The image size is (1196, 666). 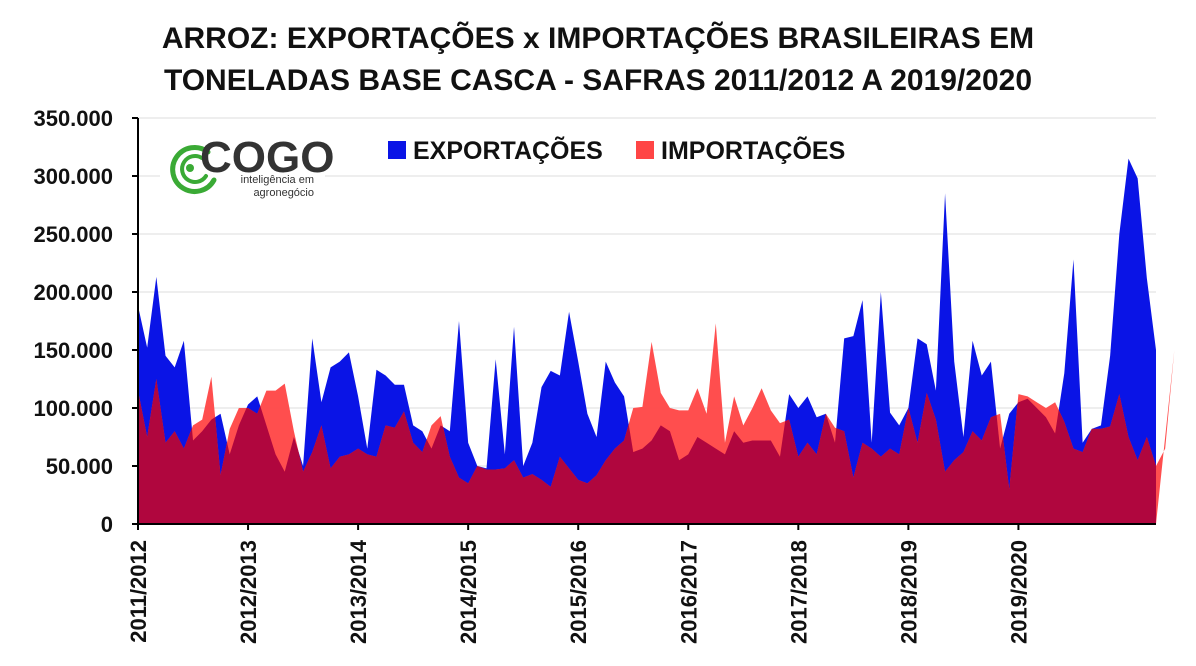 What do you see at coordinates (73, 408) in the screenshot?
I see `y-tick-label: 100.000` at bounding box center [73, 408].